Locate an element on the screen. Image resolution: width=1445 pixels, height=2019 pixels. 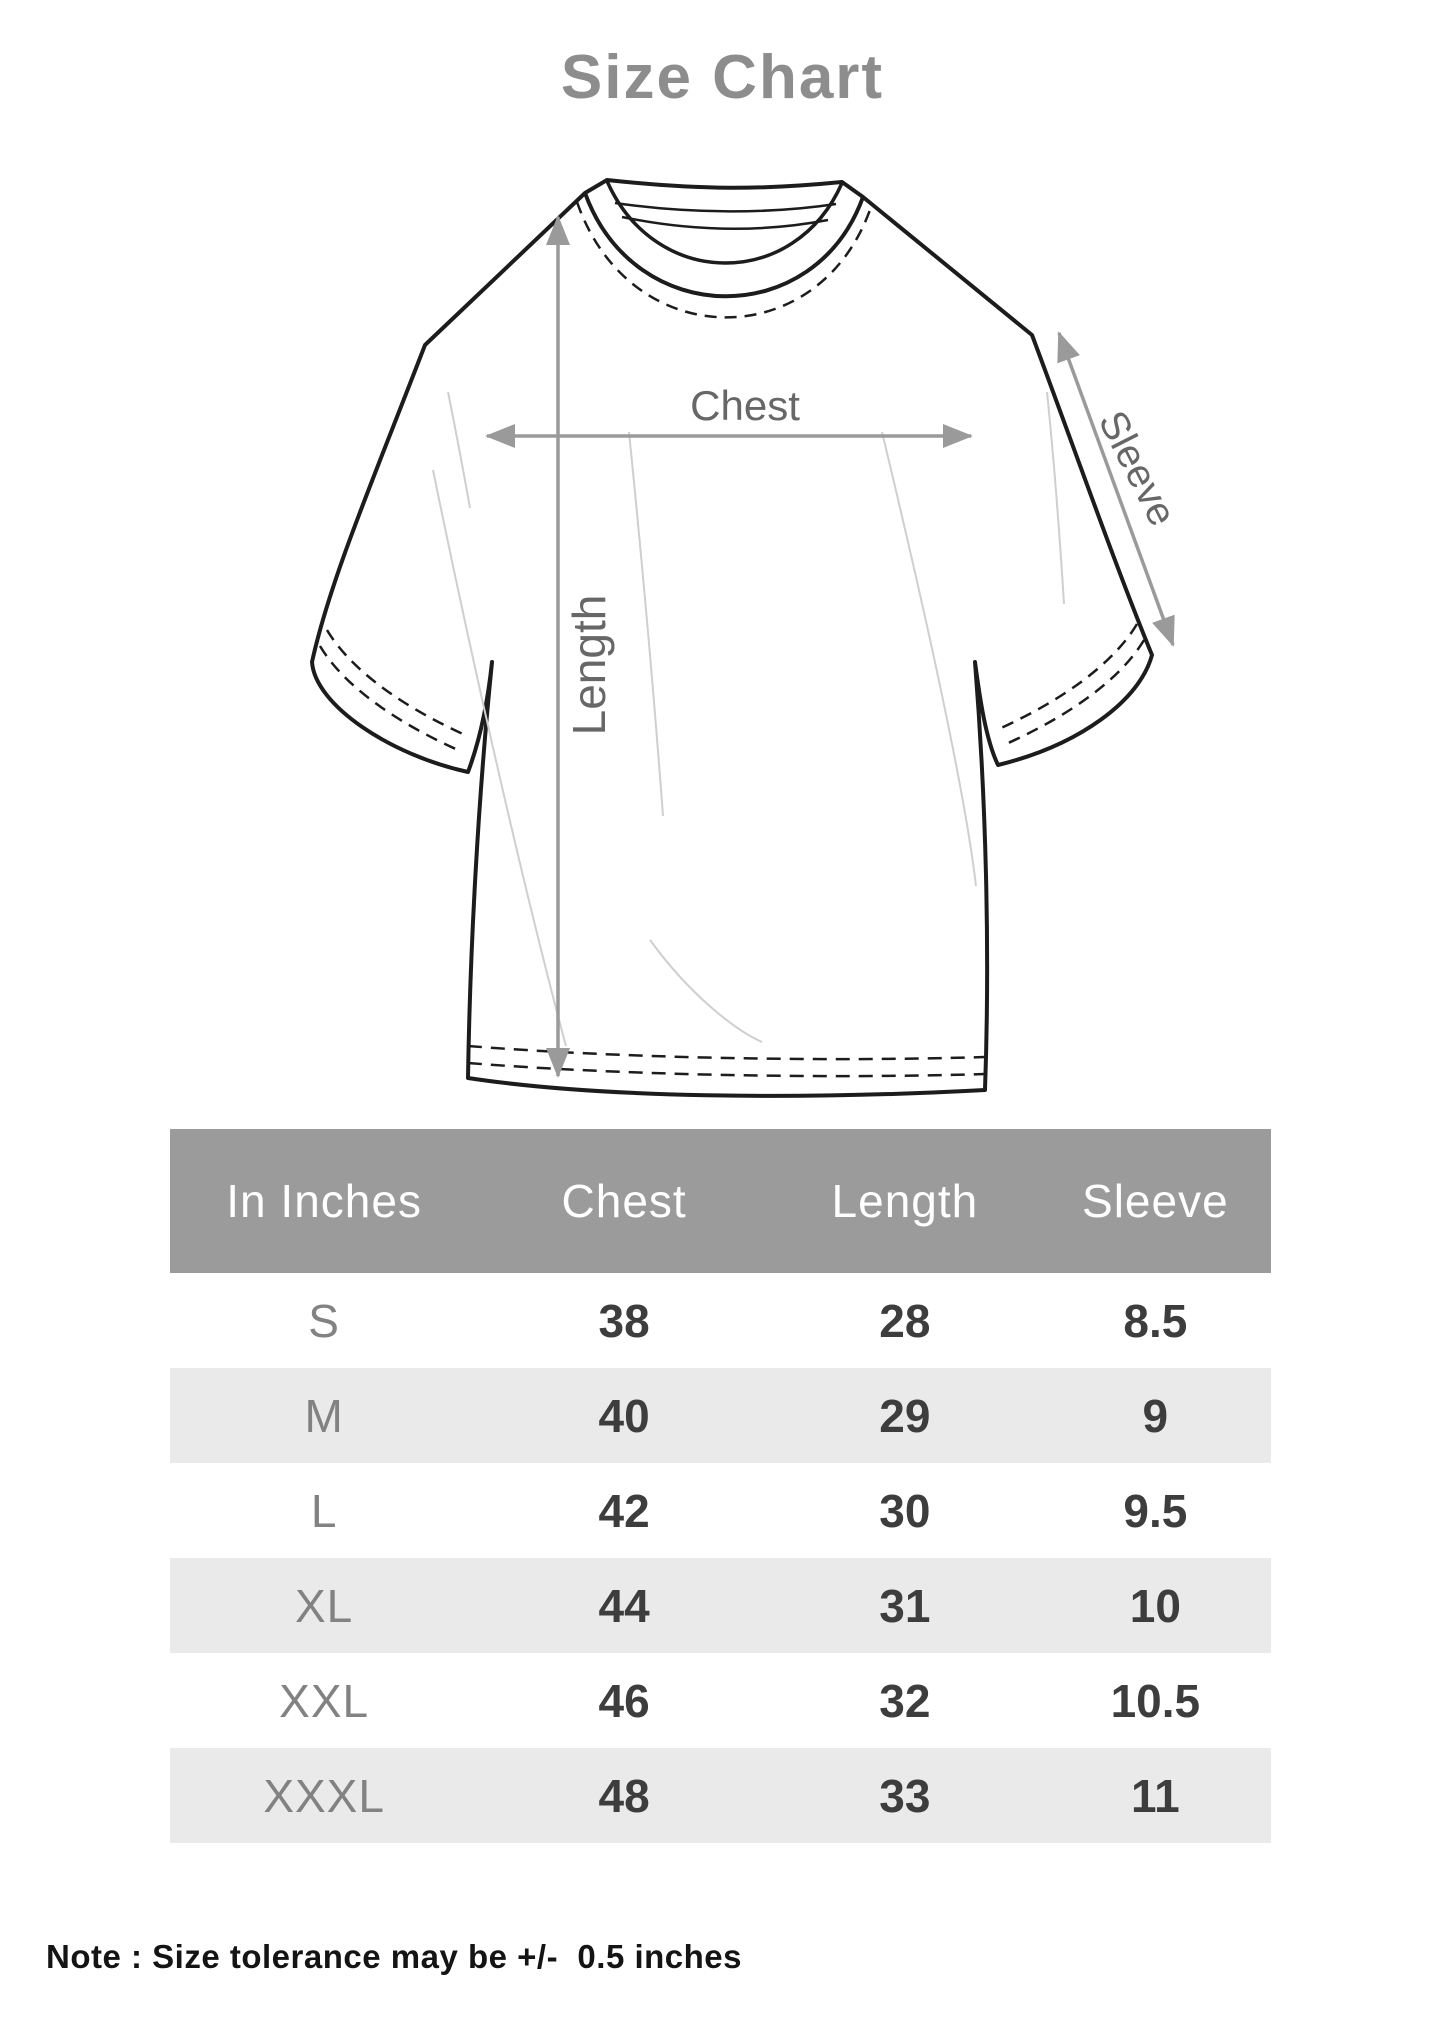
length-cell: 29 is located at coordinates (905, 1415).